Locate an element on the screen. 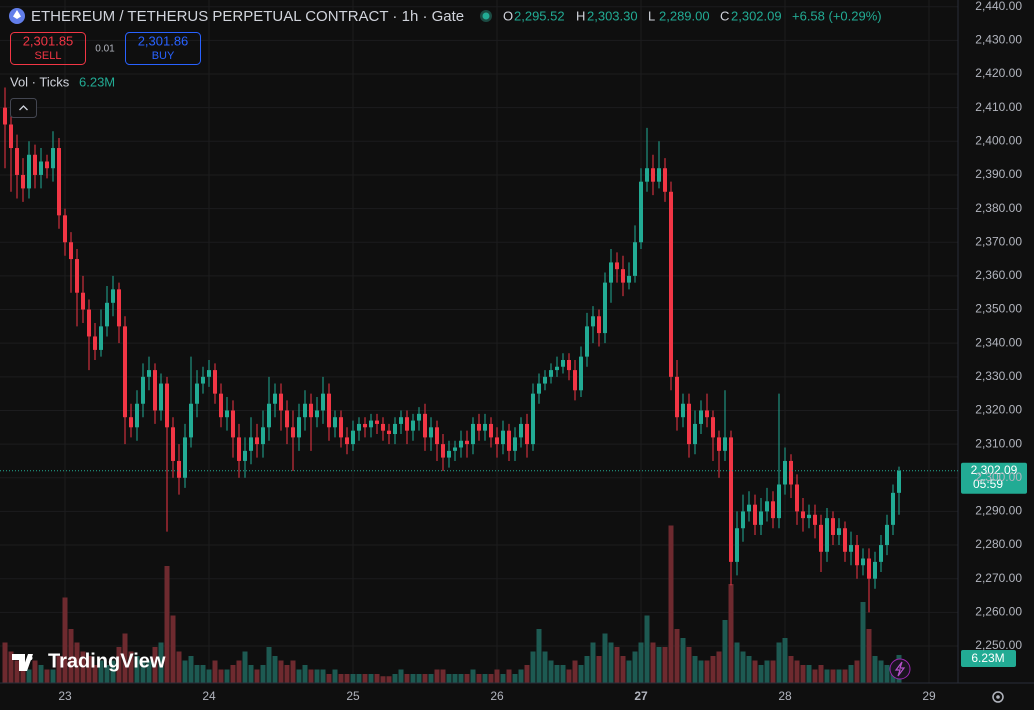 The image size is (1034, 710). y-tick-label: 2,340.00 is located at coordinates (998, 342).